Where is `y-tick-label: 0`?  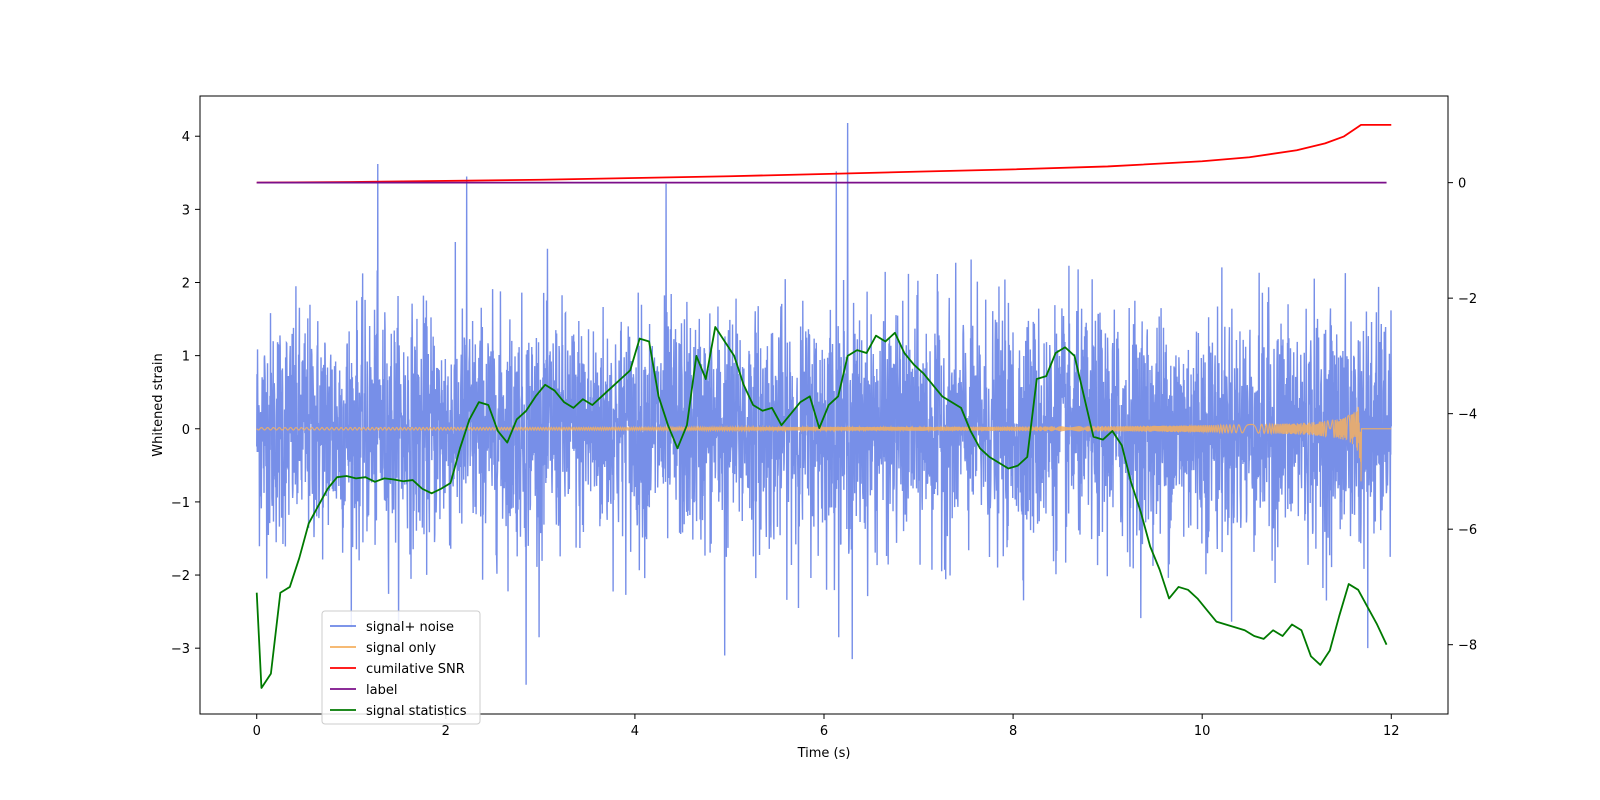 y-tick-label: 0 is located at coordinates (186, 430).